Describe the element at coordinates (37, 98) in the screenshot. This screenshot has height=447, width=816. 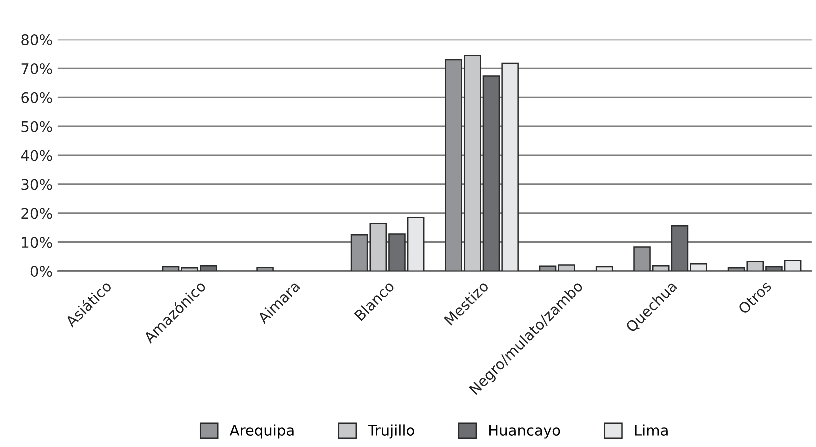
I see `y-tick-label: 60%` at that location.